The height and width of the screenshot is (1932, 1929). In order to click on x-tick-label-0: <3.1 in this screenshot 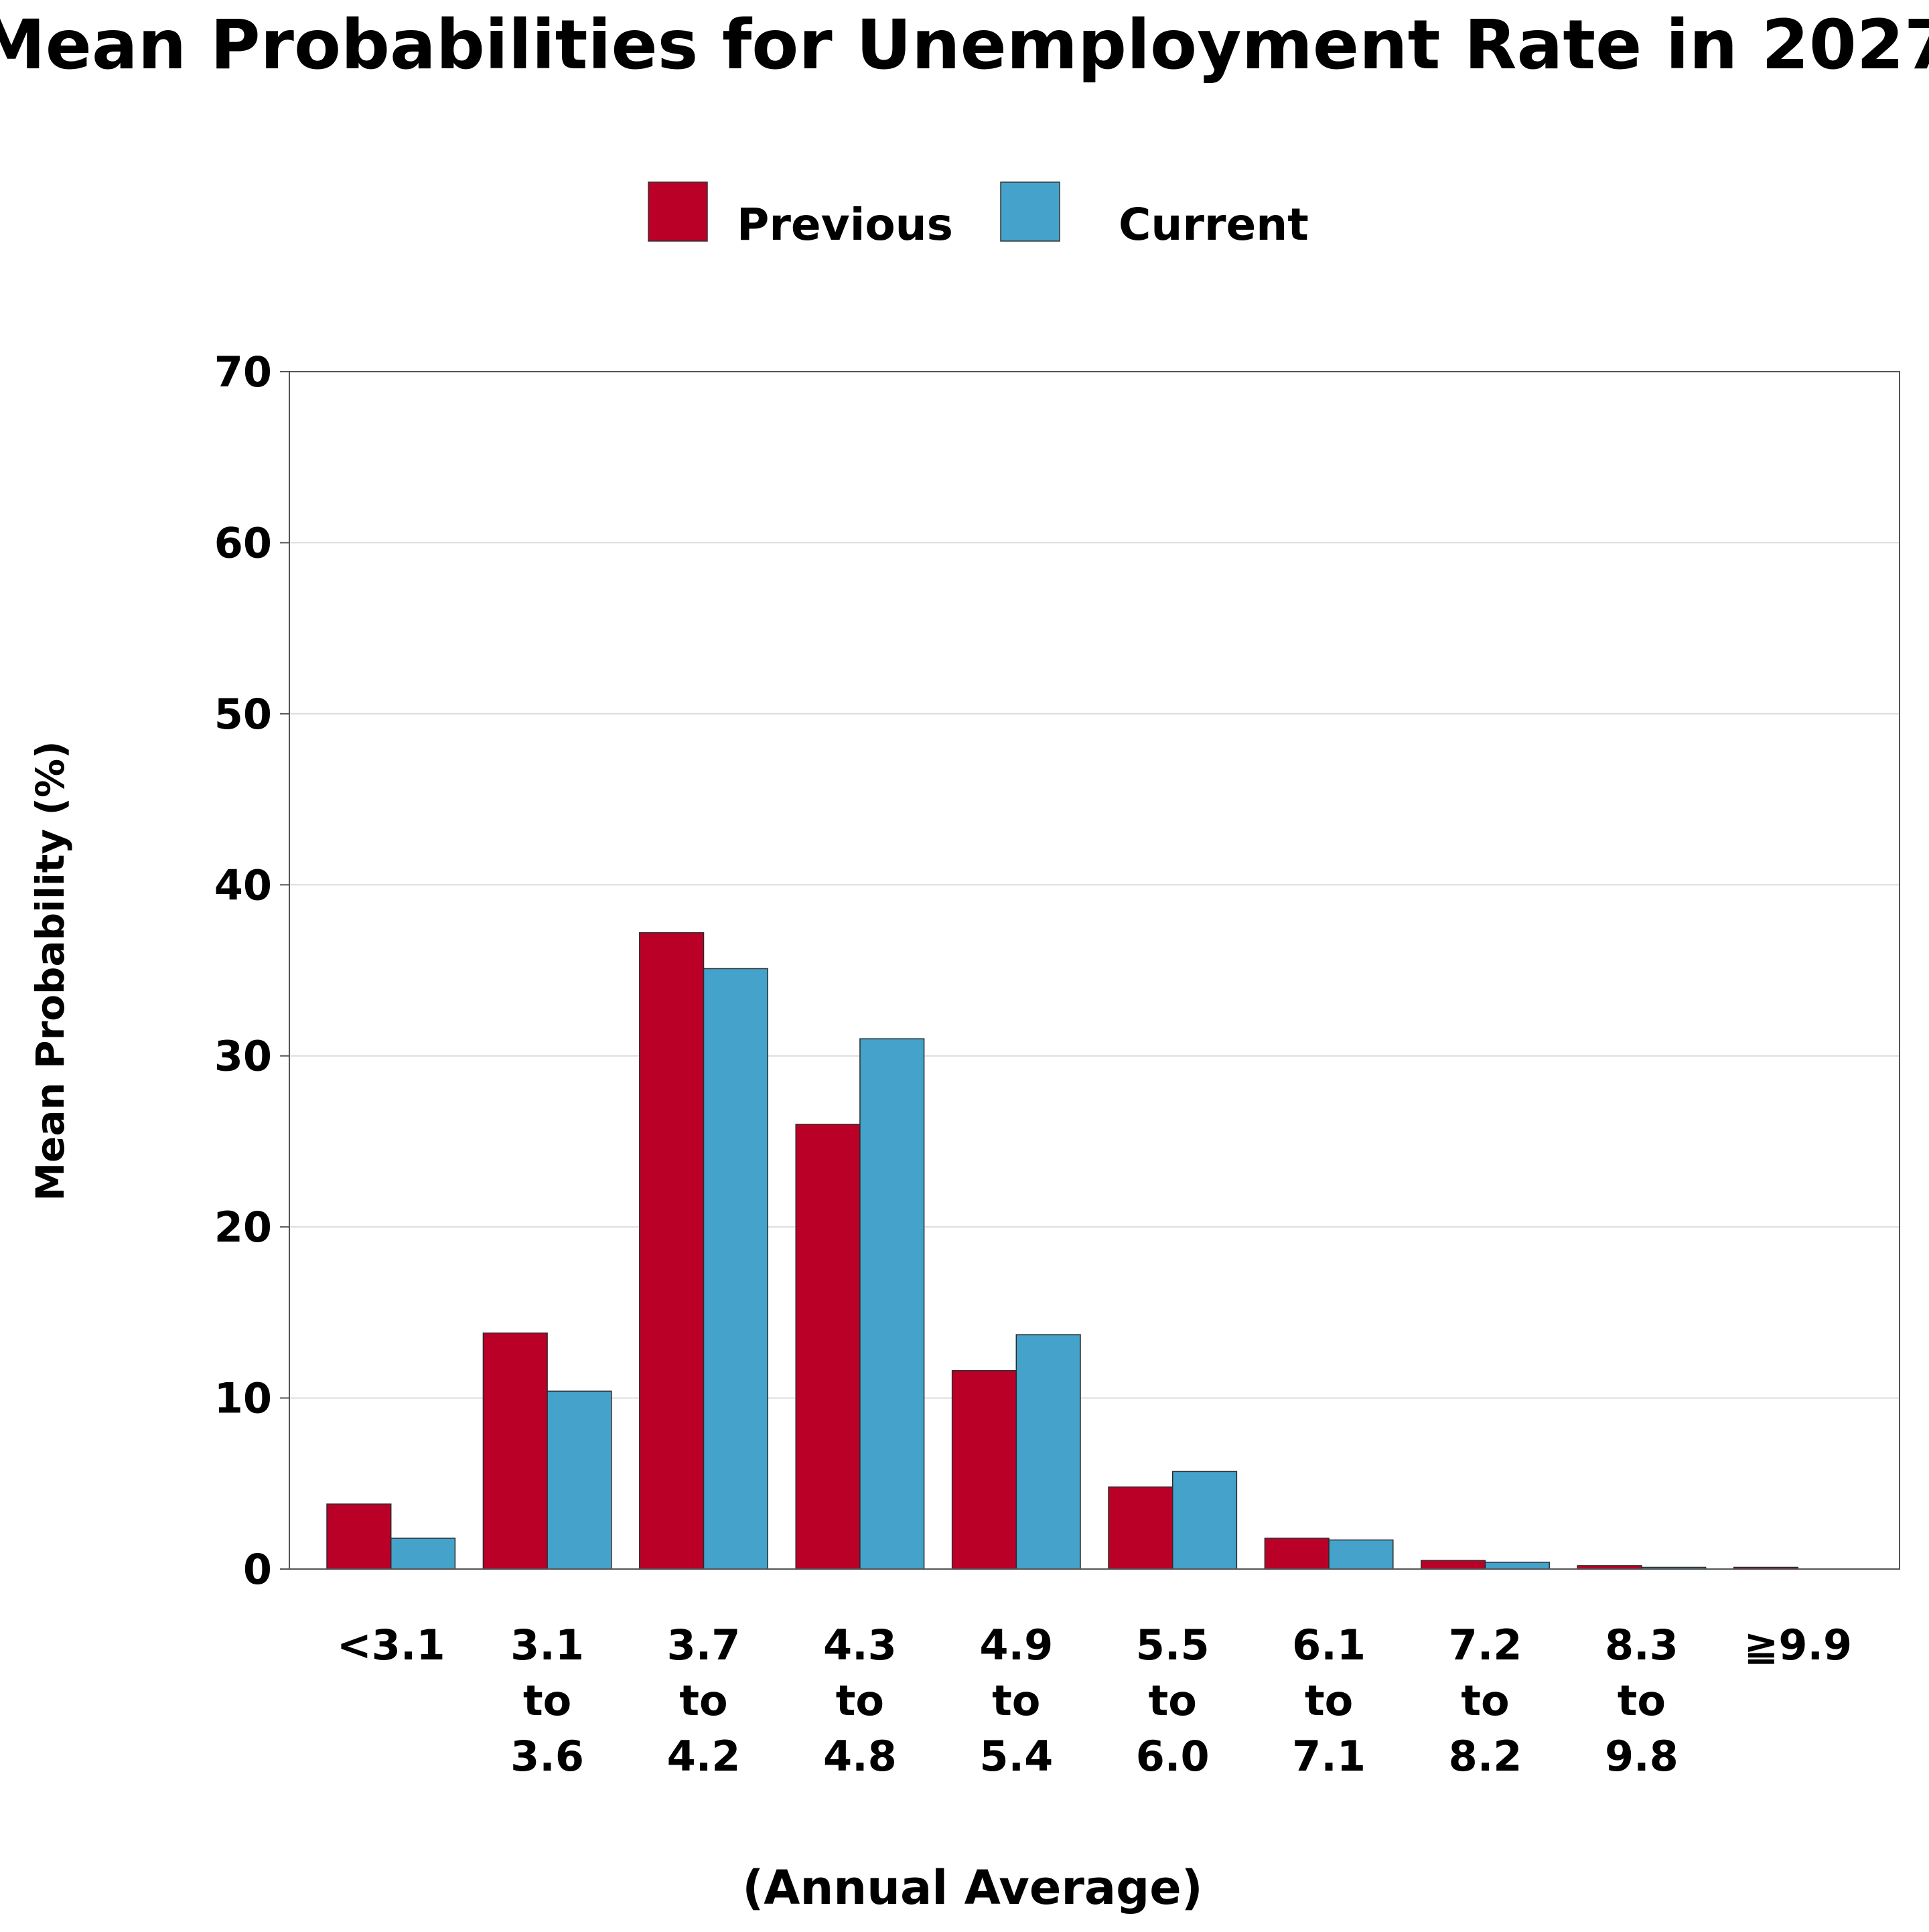, I will do `click(391, 1645)`.